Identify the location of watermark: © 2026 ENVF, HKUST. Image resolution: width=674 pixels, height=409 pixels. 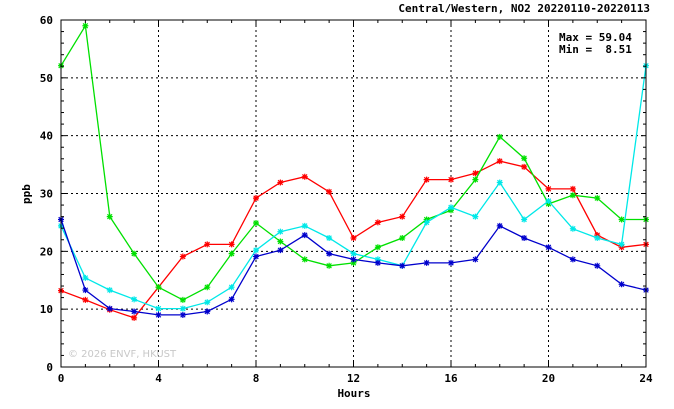
(122, 354).